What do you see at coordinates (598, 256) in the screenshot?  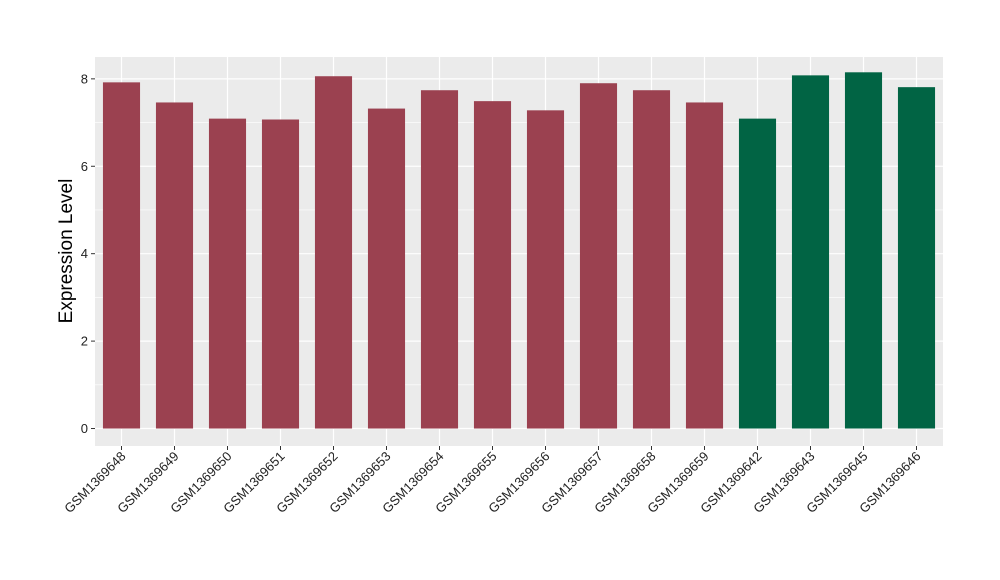 I see `bar-GSM1369657` at bounding box center [598, 256].